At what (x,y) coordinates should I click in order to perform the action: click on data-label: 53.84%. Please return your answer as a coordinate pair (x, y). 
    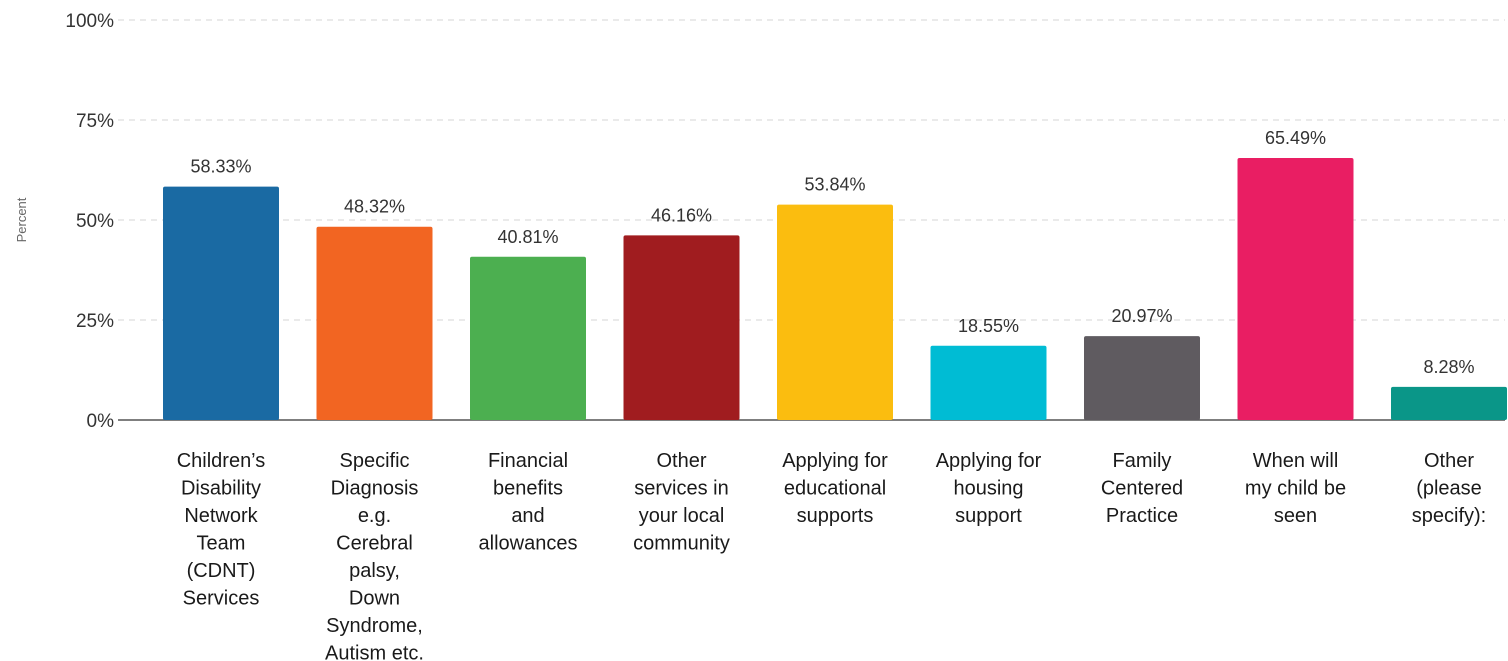
    Looking at the image, I should click on (834, 185).